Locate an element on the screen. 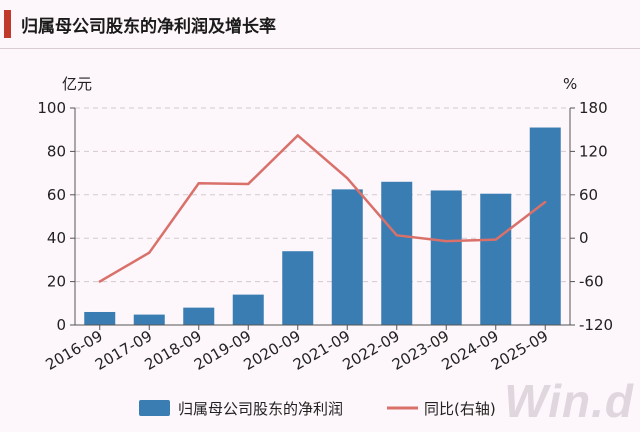 This screenshot has width=640, height=432. legend-label-line: 同比(右轴) is located at coordinates (460, 409).